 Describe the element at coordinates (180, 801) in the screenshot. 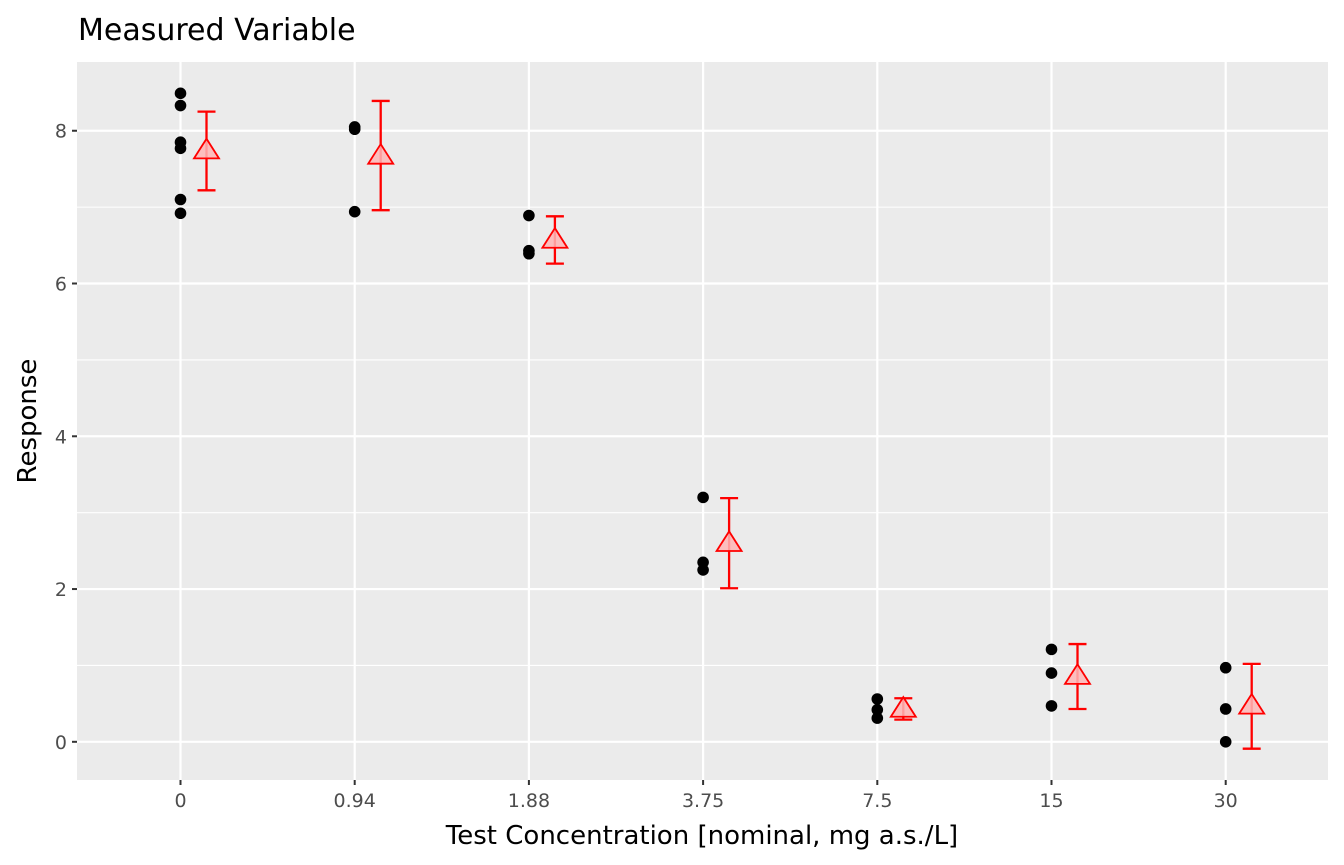

I see `x-tick-label: 0` at that location.